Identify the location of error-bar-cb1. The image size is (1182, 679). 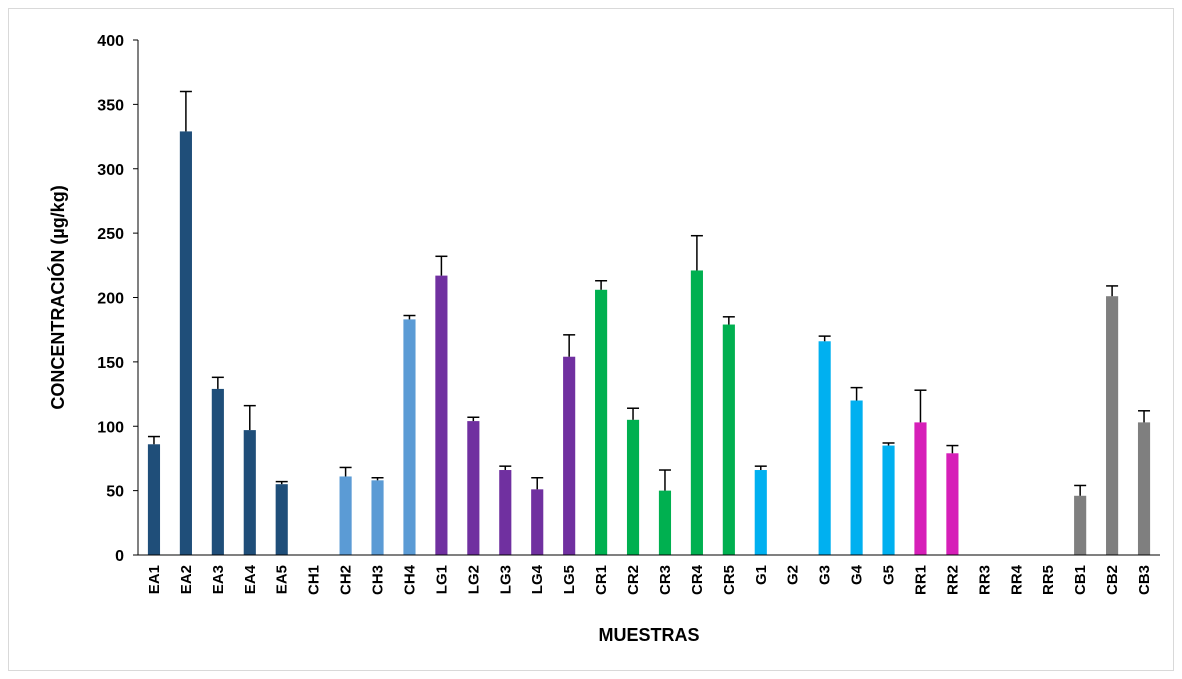
(1080, 490).